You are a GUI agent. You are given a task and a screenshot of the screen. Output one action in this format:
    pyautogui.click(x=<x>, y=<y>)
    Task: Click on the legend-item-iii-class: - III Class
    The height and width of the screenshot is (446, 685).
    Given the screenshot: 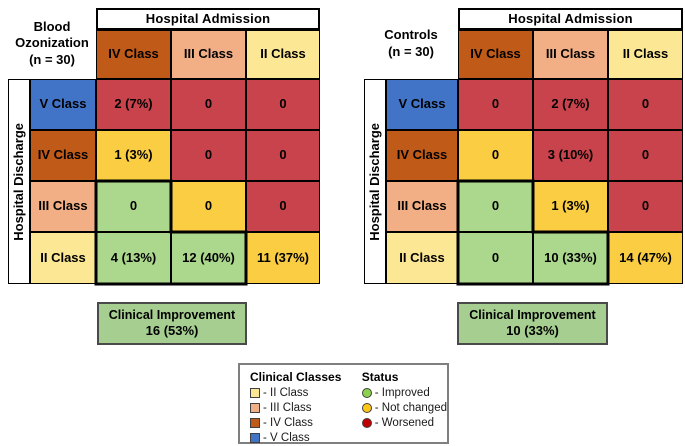 What is the action you would take?
    pyautogui.click(x=306, y=408)
    